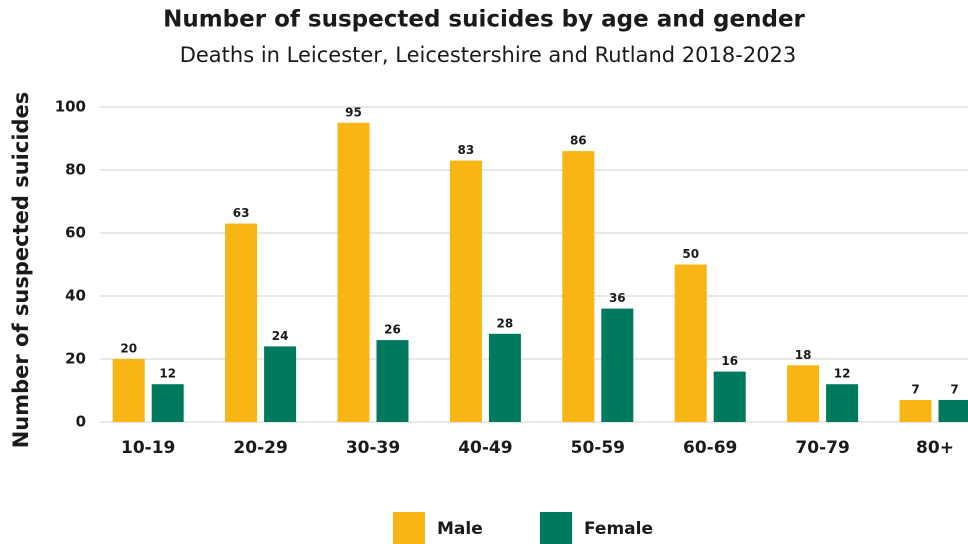 This screenshot has width=968, height=544. What do you see at coordinates (81, 422) in the screenshot?
I see `y-tick-label: 0` at bounding box center [81, 422].